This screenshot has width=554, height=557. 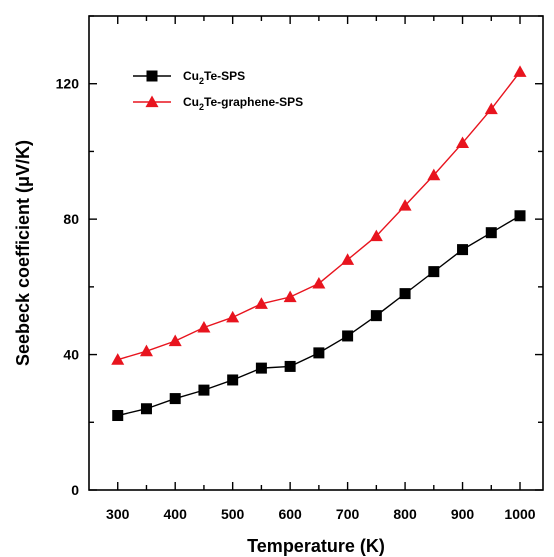 What do you see at coordinates (23, 253) in the screenshot?
I see `y-axis-title: Seebeck coefficient (μV/K)` at bounding box center [23, 253].